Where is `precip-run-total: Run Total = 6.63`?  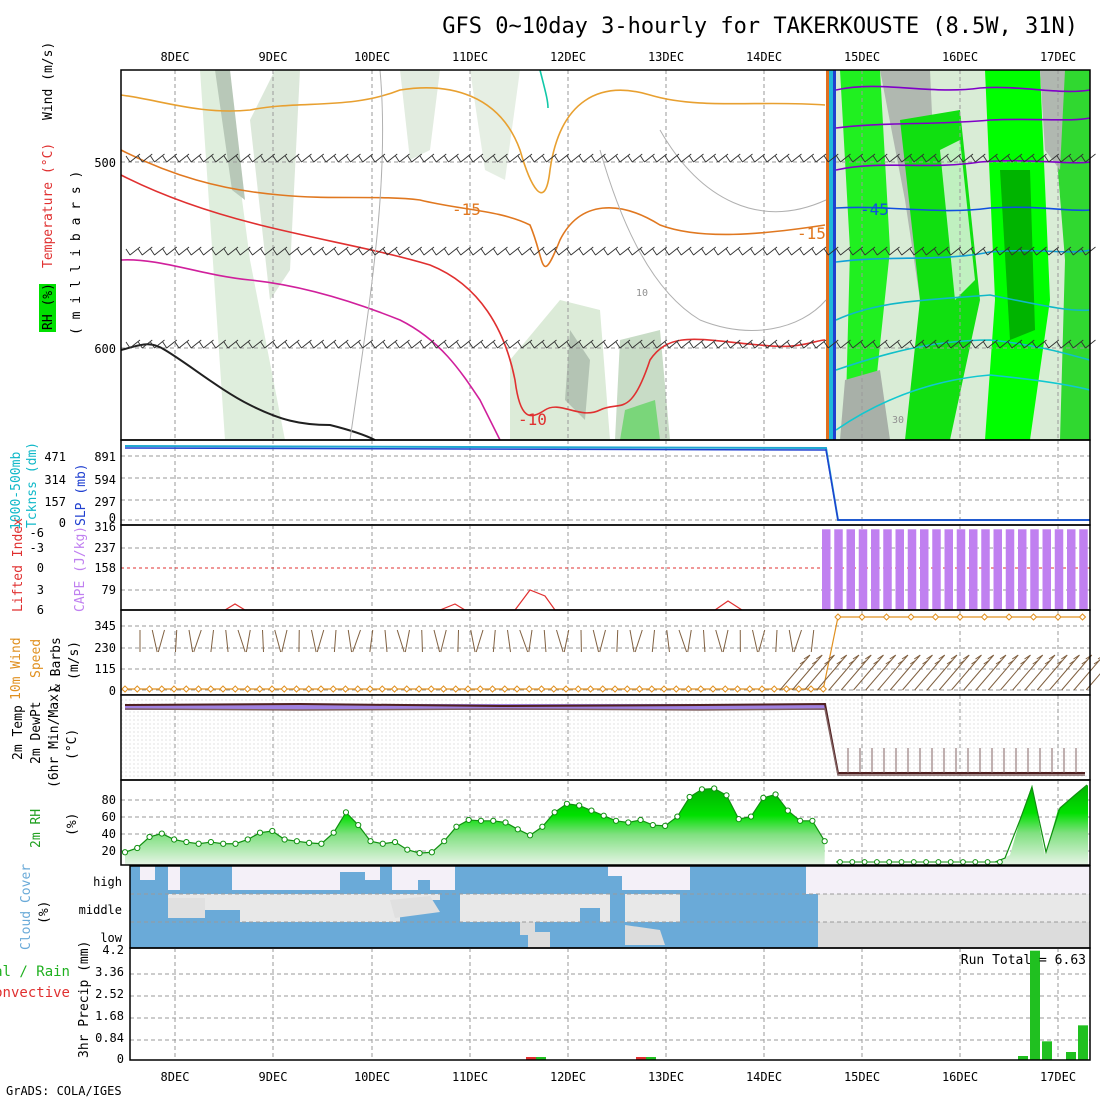 precip-run-total: Run Total = 6.63 is located at coordinates (1023, 960).